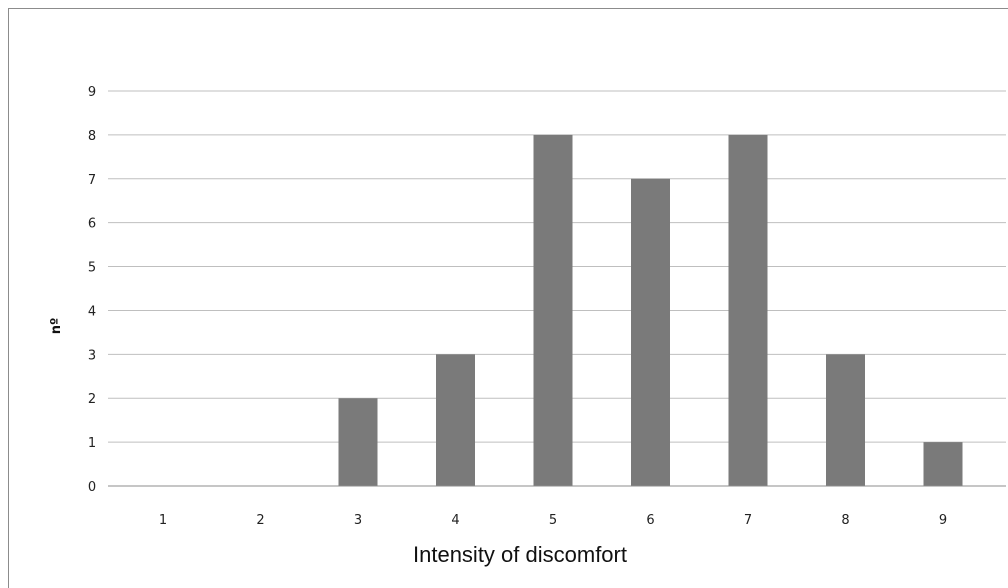 This screenshot has height=588, width=1008. Describe the element at coordinates (358, 520) in the screenshot. I see `x-tick-label: 3` at that location.